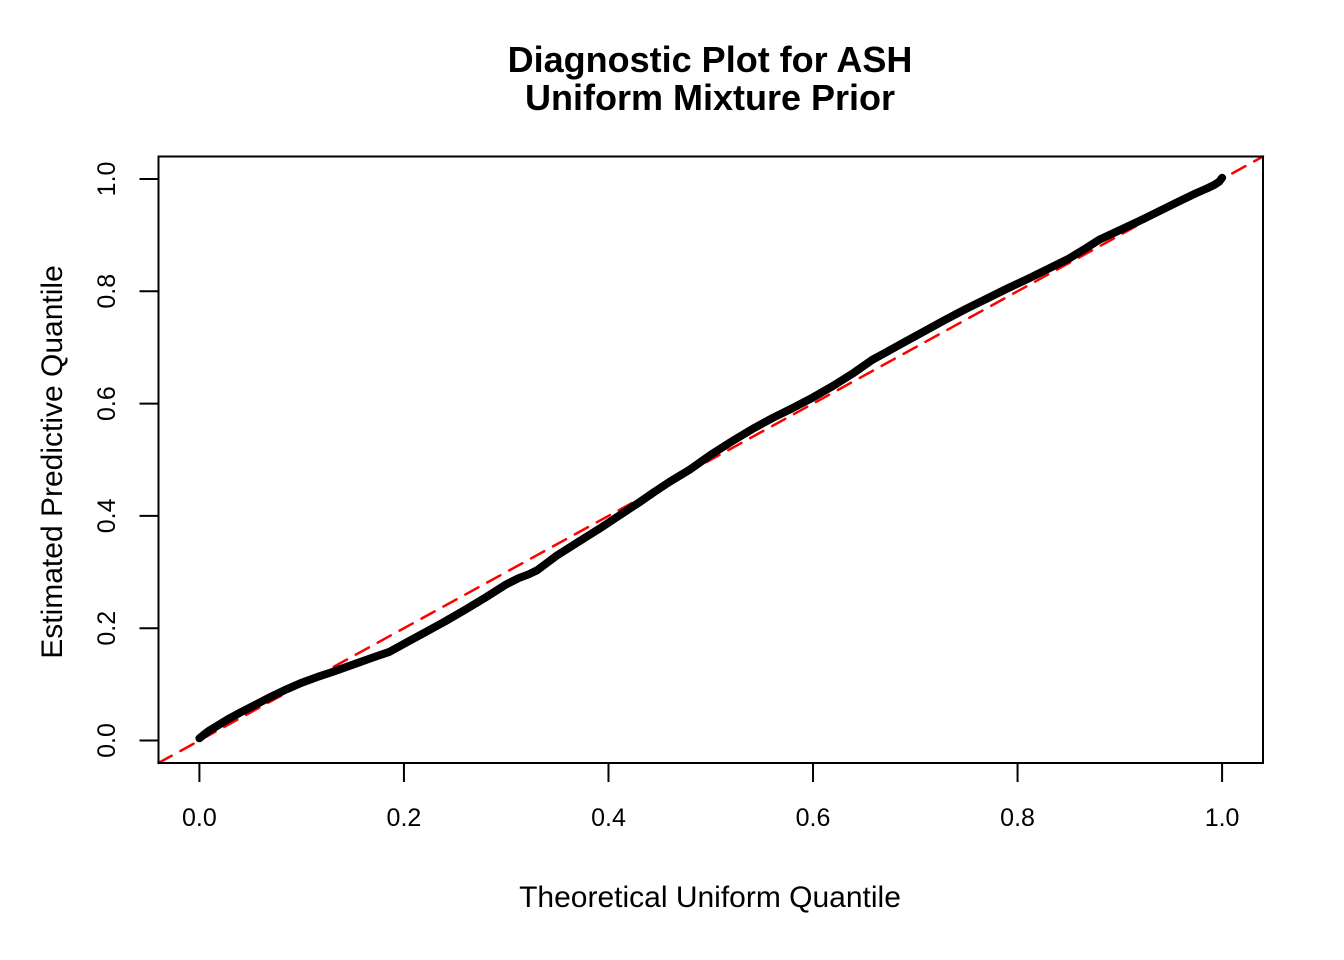 This screenshot has width=1344, height=960. I want to click on chart-title-line-1: Diagnostic Plot for ASH, so click(710, 59).